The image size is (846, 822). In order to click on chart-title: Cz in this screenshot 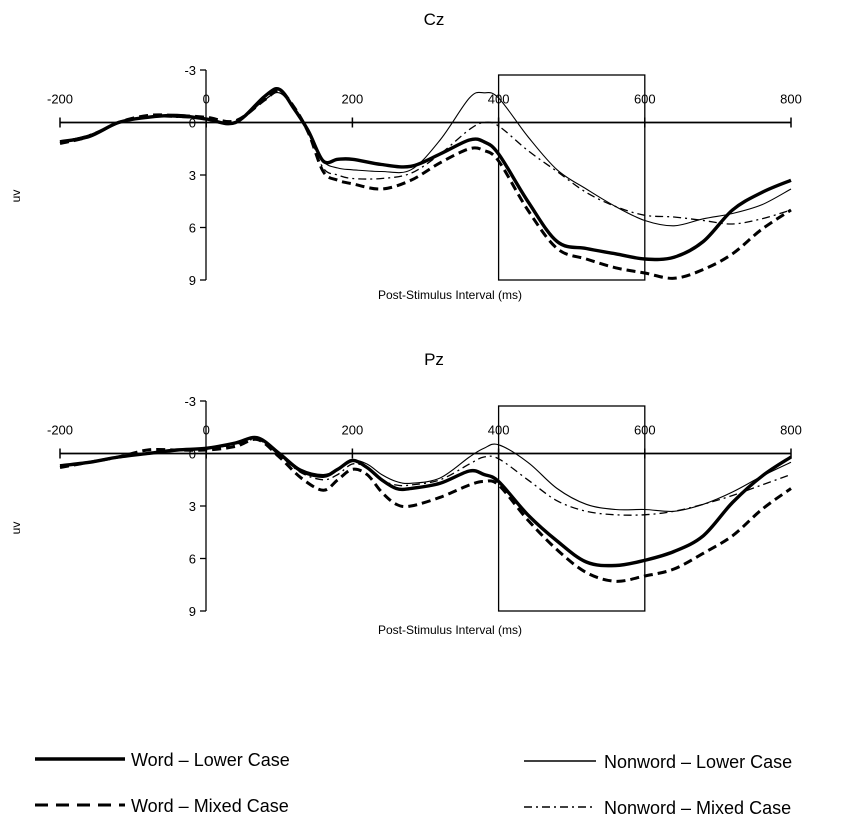, I will do `click(434, 19)`.